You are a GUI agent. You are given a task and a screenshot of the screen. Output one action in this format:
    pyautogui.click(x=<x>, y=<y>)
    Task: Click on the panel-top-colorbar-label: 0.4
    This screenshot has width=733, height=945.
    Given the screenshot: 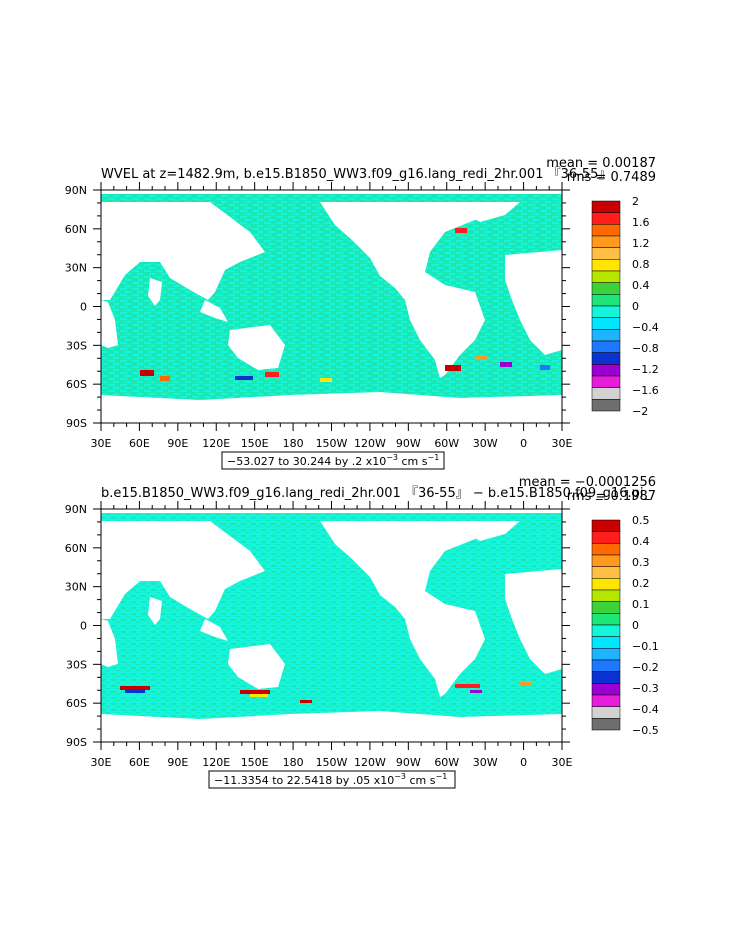 What is the action you would take?
    pyautogui.click(x=641, y=285)
    